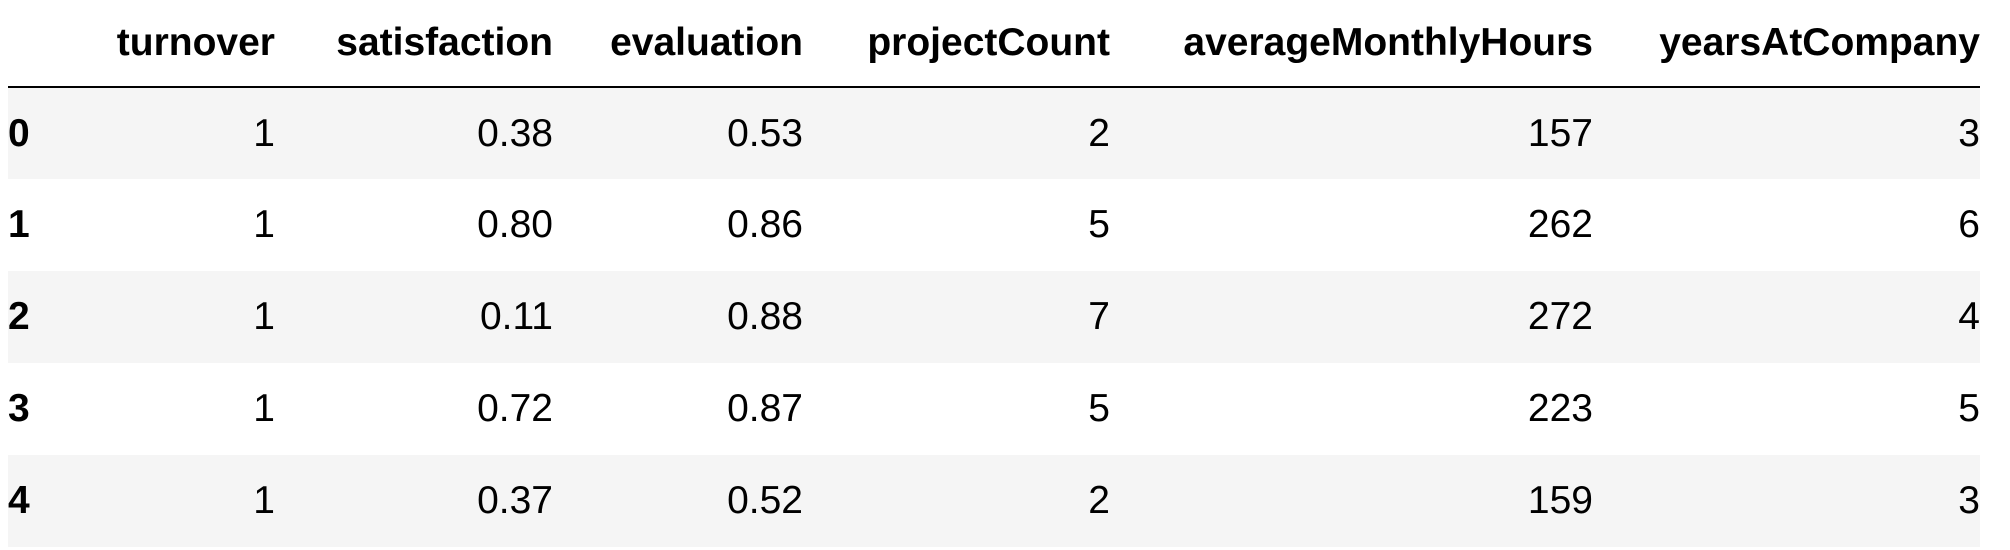 Image resolution: width=2010 pixels, height=550 pixels. What do you see at coordinates (765, 133) in the screenshot?
I see `table-cell: 0.53` at bounding box center [765, 133].